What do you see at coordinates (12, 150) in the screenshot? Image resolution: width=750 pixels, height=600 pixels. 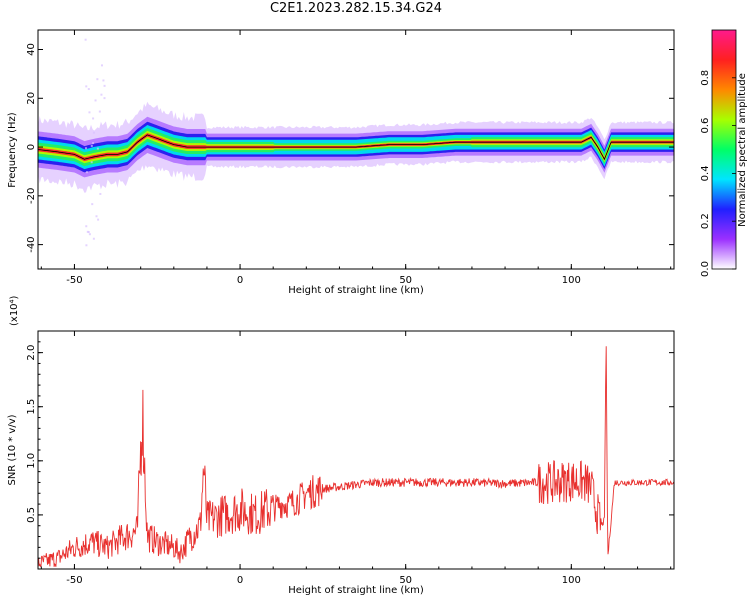 I see `spectrogram-y-label: Frequency (Hz)` at bounding box center [12, 150].